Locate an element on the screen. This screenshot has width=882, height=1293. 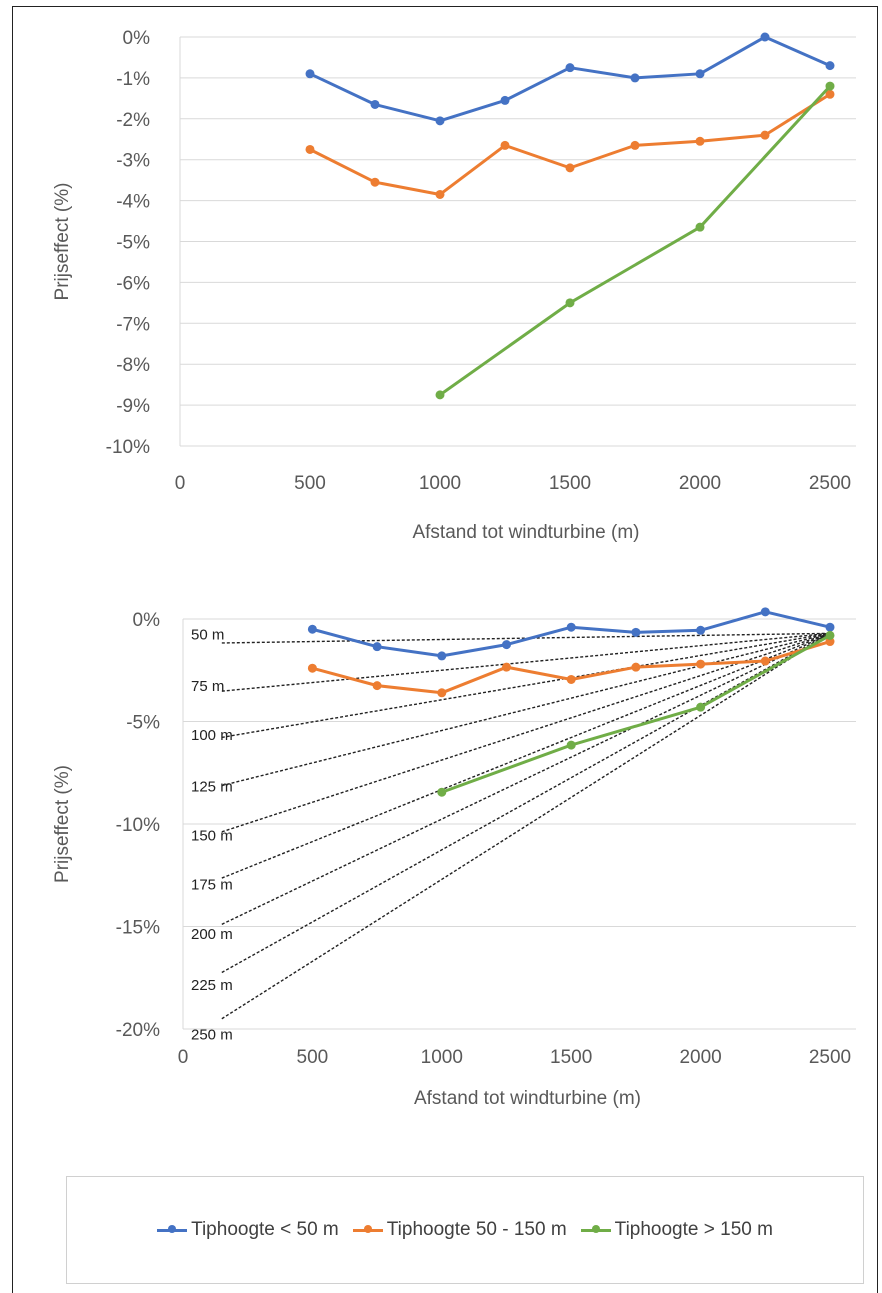
legend-label: Tiphoogte > 150 m is located at coordinates (693, 1229).